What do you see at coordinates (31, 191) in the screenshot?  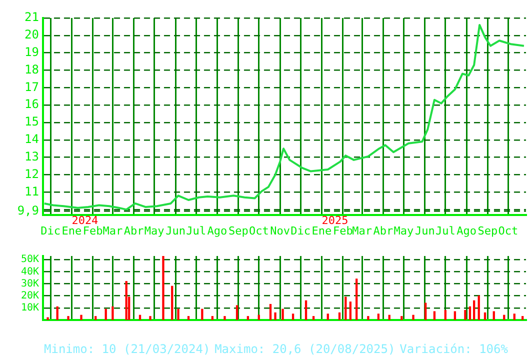 I see `y-tick-label: 11` at bounding box center [31, 191].